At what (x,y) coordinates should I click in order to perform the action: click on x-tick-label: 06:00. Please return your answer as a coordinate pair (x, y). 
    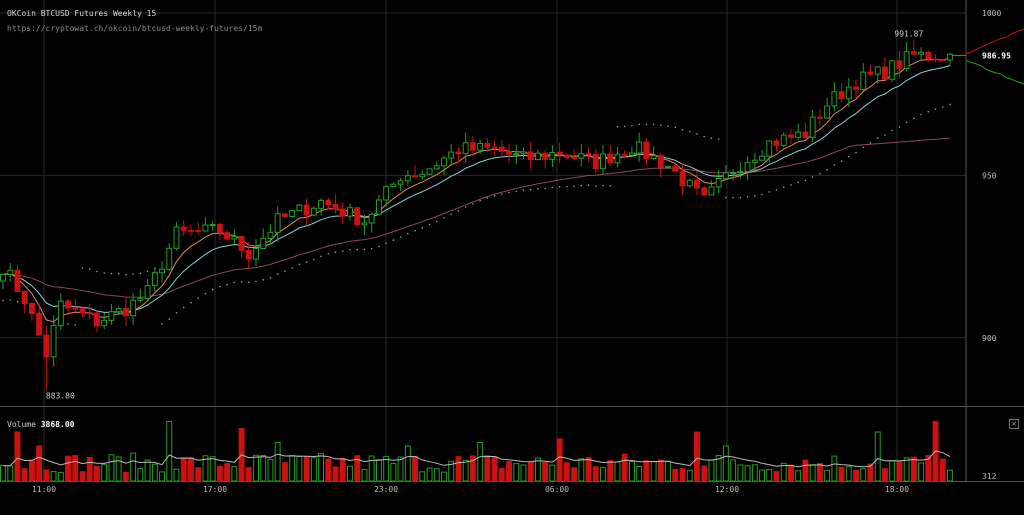
    Looking at the image, I should click on (557, 489).